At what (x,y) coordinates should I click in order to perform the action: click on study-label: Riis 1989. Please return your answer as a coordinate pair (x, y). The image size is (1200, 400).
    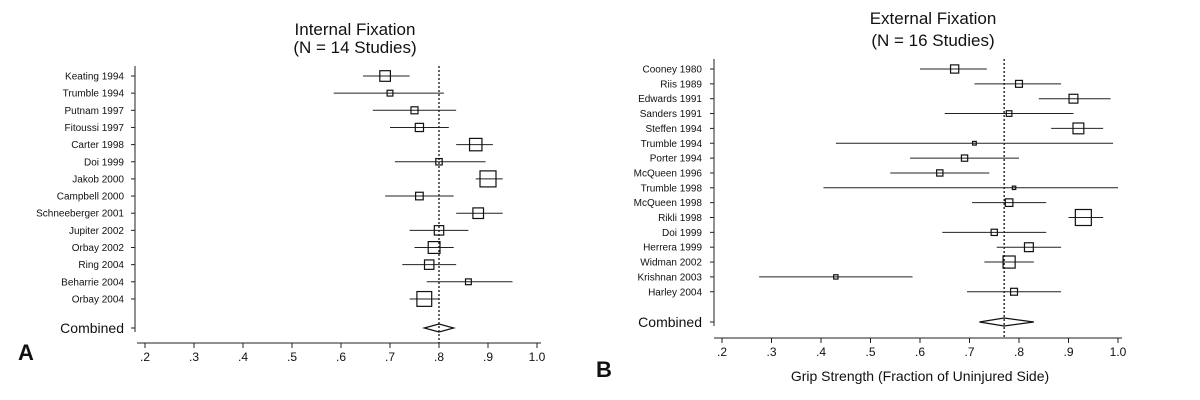
    Looking at the image, I should click on (681, 84).